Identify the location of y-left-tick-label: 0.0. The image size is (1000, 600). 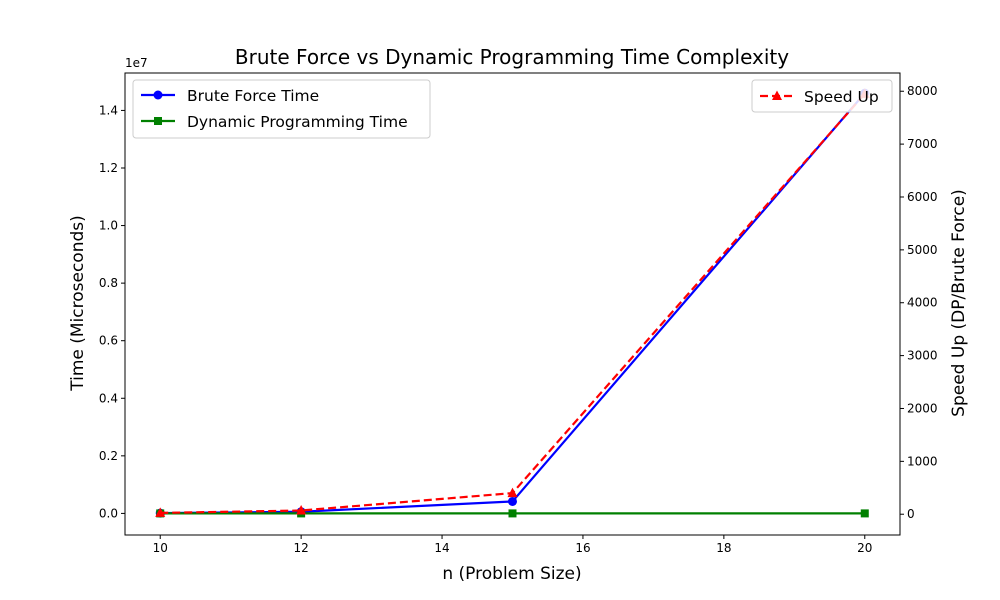
(108, 513).